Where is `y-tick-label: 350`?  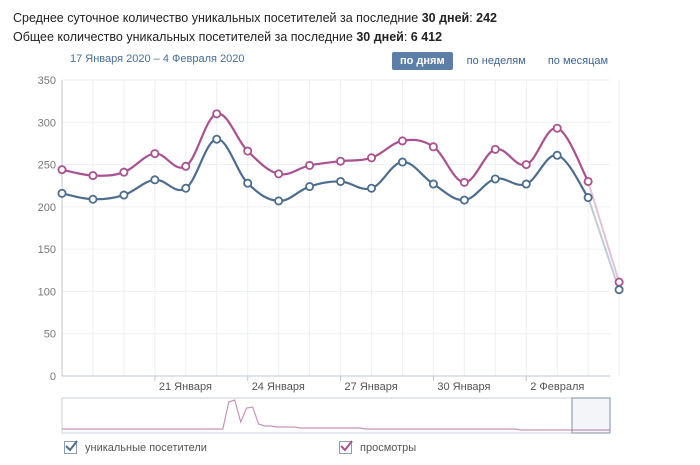
y-tick-label: 350 is located at coordinates (47, 81).